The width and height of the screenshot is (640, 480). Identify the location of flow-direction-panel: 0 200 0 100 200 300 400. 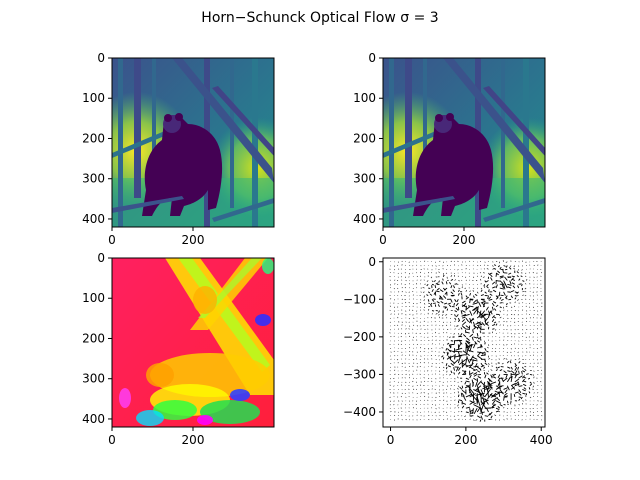
(178, 349).